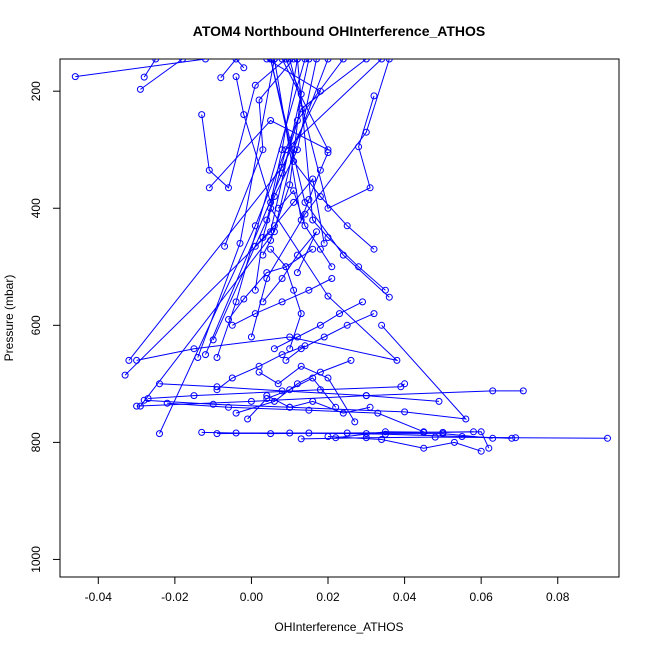 This screenshot has height=650, width=650. Describe the element at coordinates (481, 597) in the screenshot. I see `x-tick-label: 0.06` at that location.